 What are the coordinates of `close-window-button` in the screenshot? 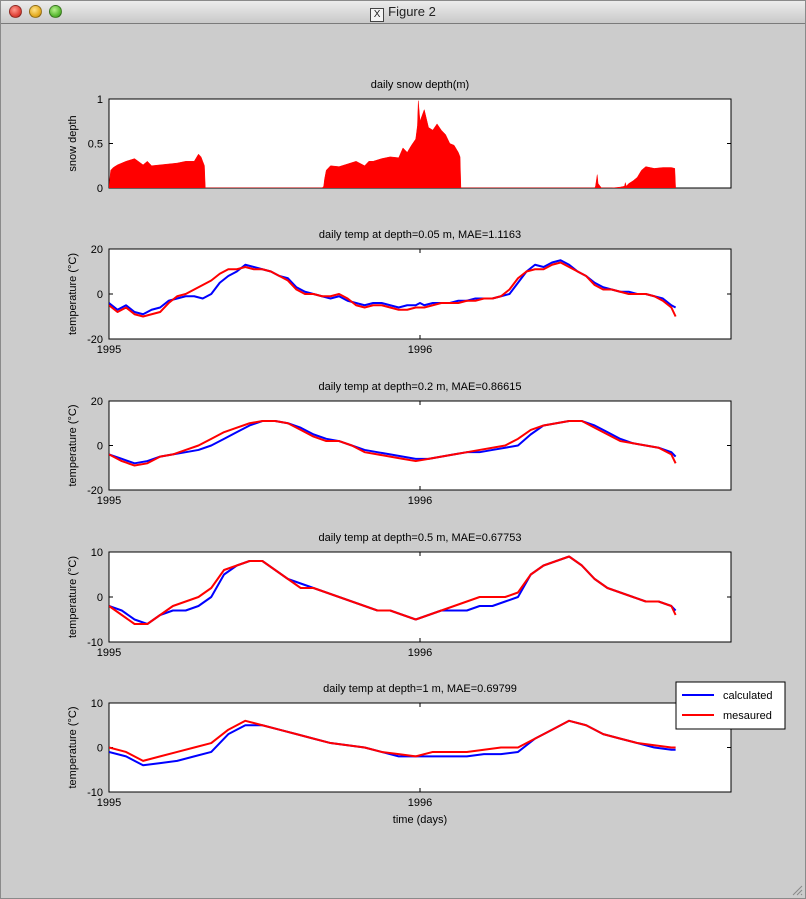 It's located at (15, 11).